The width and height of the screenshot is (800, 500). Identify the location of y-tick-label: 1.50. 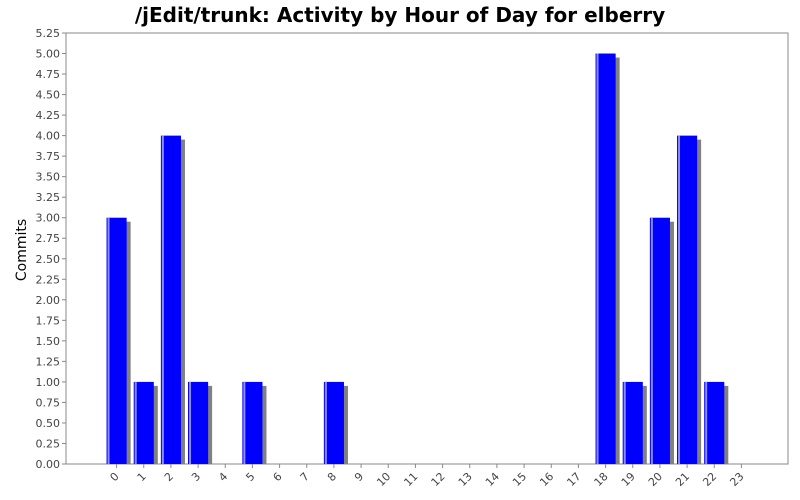
(48, 341).